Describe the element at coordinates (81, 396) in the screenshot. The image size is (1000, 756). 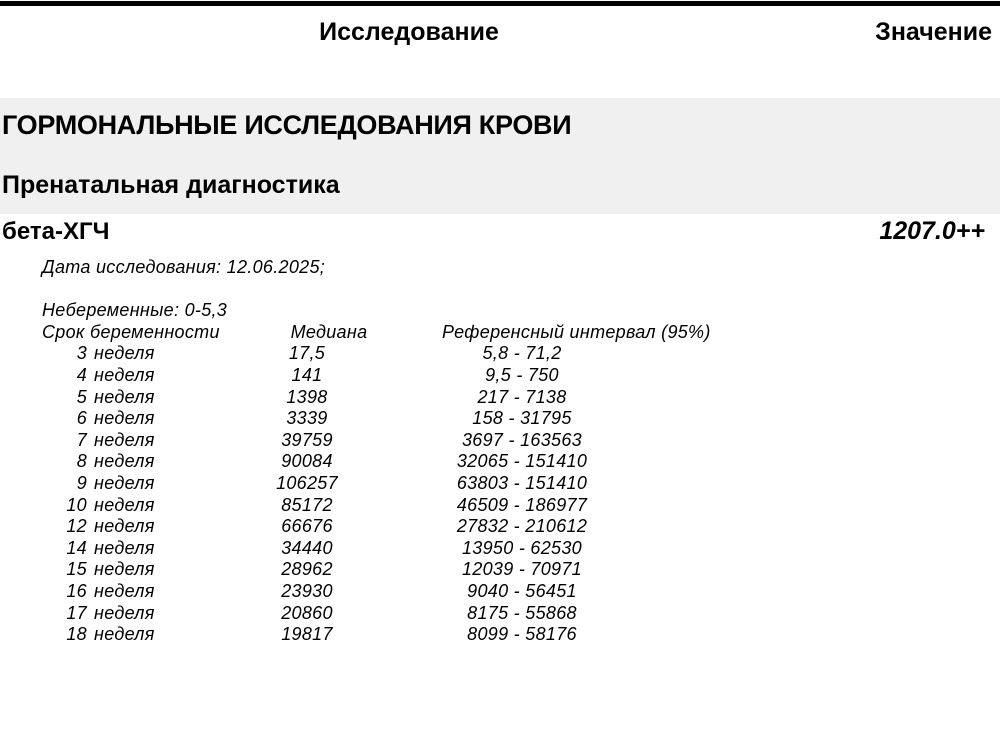
I see `week-number: 5` at that location.